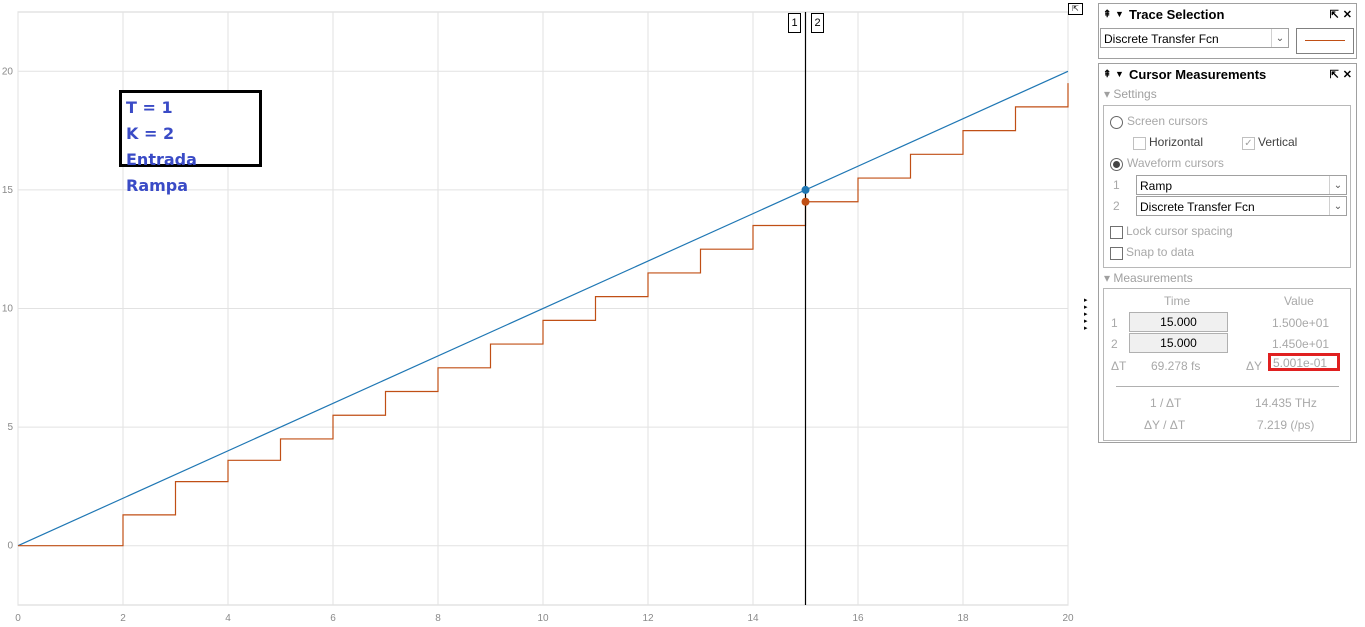 This screenshot has height=627, width=1365. I want to click on collapse-arrows: ▸ ▸ ▸ ▸ ▸, so click(1086, 314).